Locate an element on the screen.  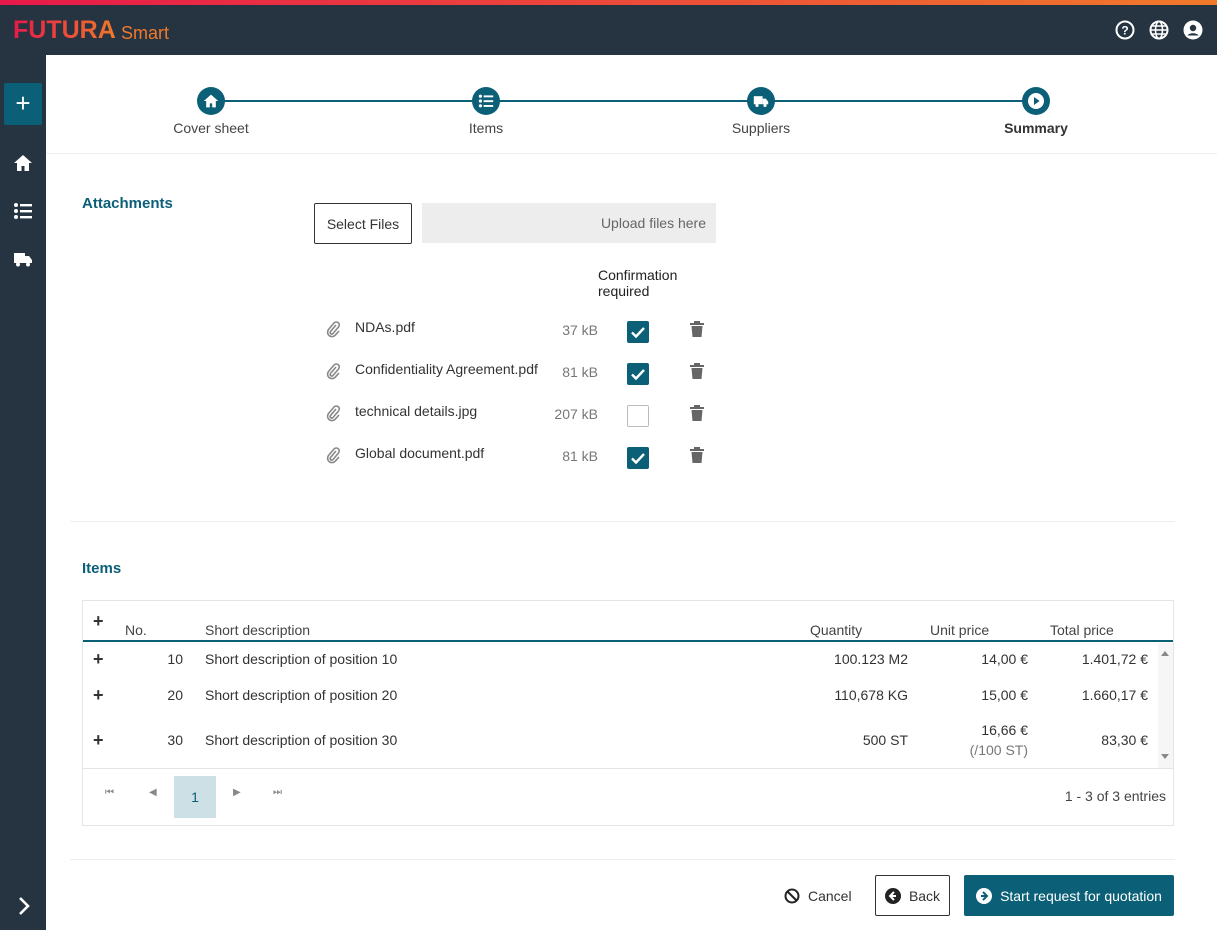
column-header-no: No. is located at coordinates (136, 630).